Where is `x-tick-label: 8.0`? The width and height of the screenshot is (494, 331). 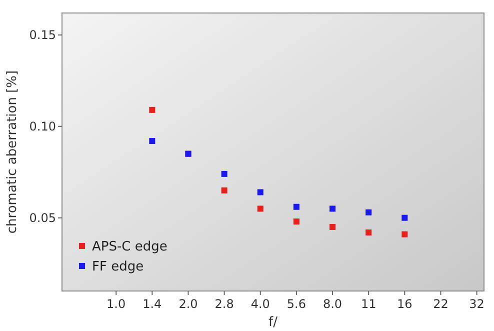 x-tick-label: 8.0 is located at coordinates (332, 304).